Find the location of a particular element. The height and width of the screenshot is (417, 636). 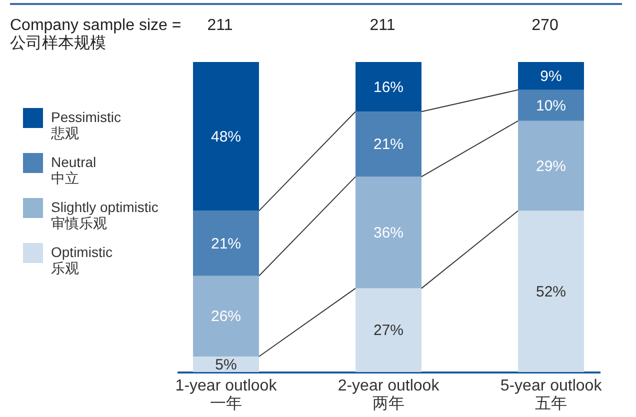

x-tick-label: 5-year outlook 五年 is located at coordinates (551, 395).